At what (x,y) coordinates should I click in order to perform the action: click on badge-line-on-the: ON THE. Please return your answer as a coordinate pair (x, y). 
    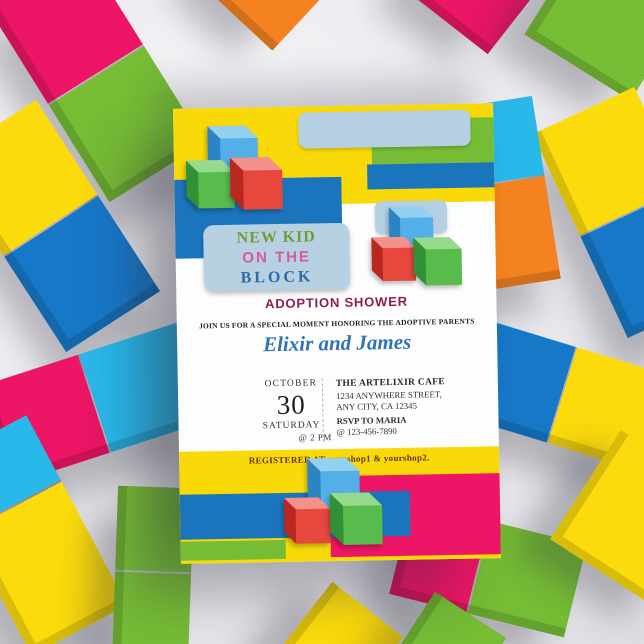
    Looking at the image, I should click on (277, 257).